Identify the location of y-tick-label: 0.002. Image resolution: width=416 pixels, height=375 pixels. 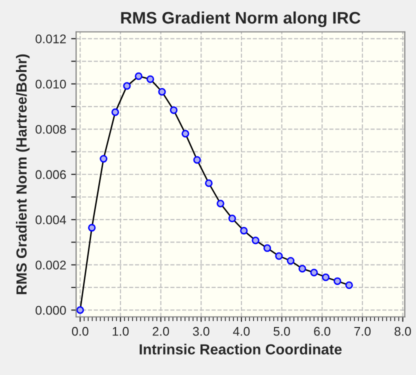
(51, 265).